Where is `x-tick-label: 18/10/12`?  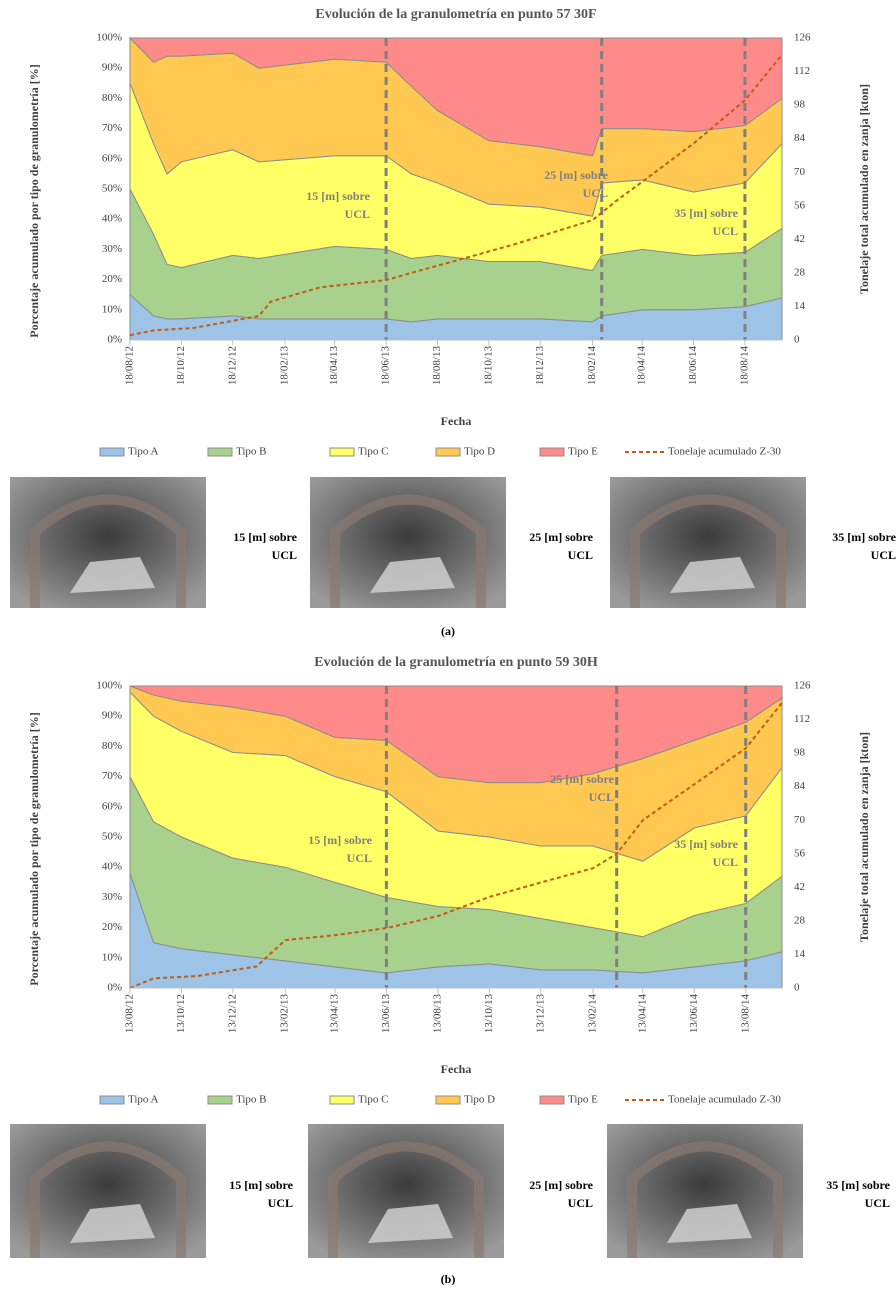
x-tick-label: 18/10/12 is located at coordinates (181, 365).